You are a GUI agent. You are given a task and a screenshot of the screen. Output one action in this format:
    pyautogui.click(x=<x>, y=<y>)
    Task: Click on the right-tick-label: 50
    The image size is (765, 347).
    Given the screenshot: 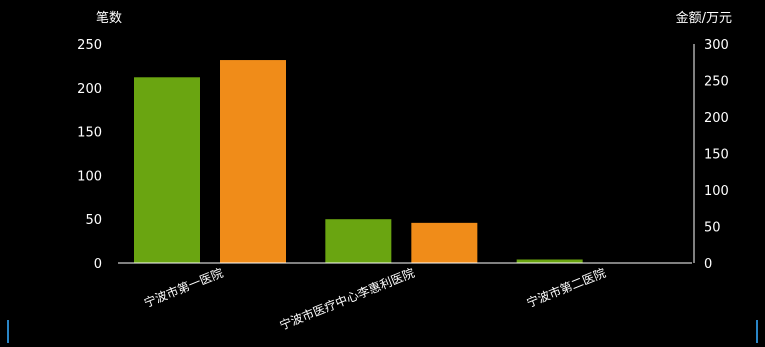 What is the action you would take?
    pyautogui.click(x=712, y=228)
    